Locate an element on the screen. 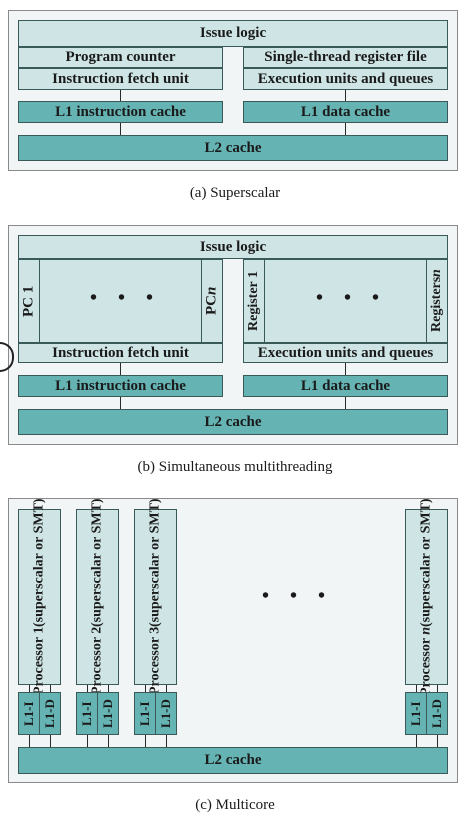 The image size is (470, 834). processor-ellipsis: • • • is located at coordinates (298, 596).